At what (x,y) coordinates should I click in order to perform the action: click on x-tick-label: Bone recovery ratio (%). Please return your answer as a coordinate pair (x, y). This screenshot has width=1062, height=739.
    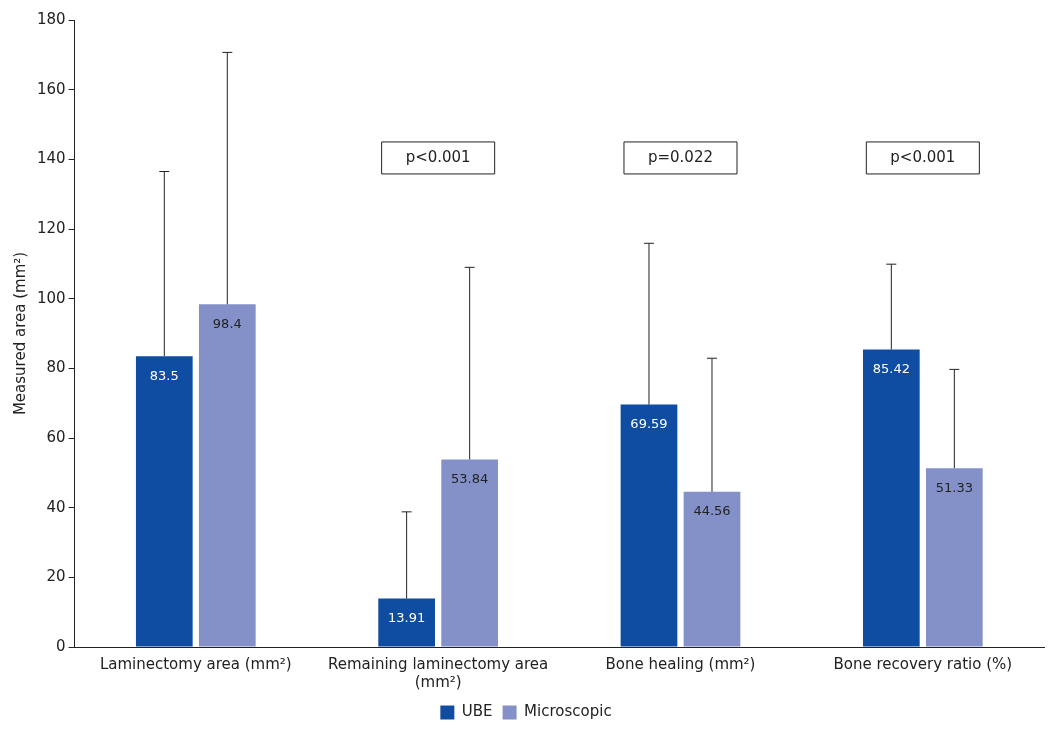
    Looking at the image, I should click on (923, 663).